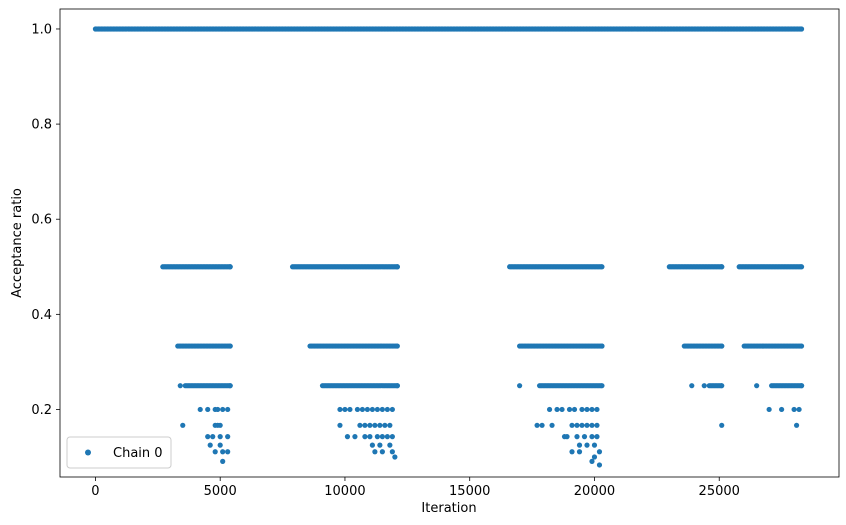  I want to click on x-tick-label: 15000, so click(469, 491).